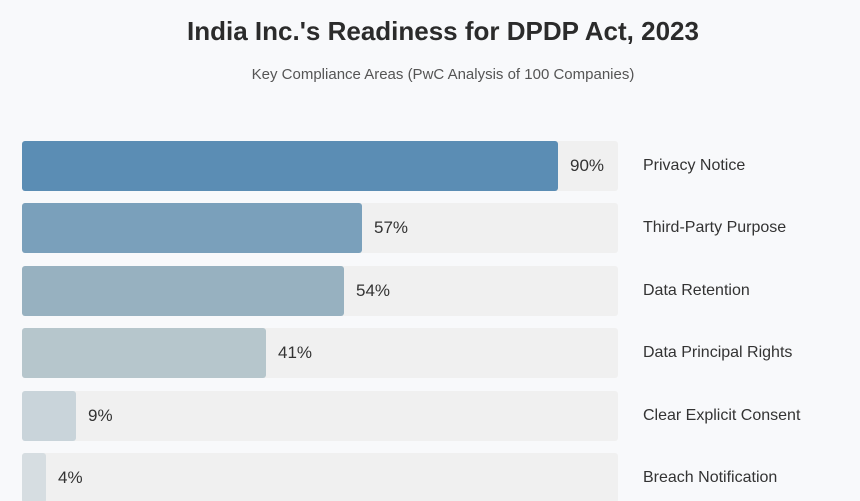 The height and width of the screenshot is (501, 860). What do you see at coordinates (373, 290) in the screenshot?
I see `bar-value-label: 54%` at bounding box center [373, 290].